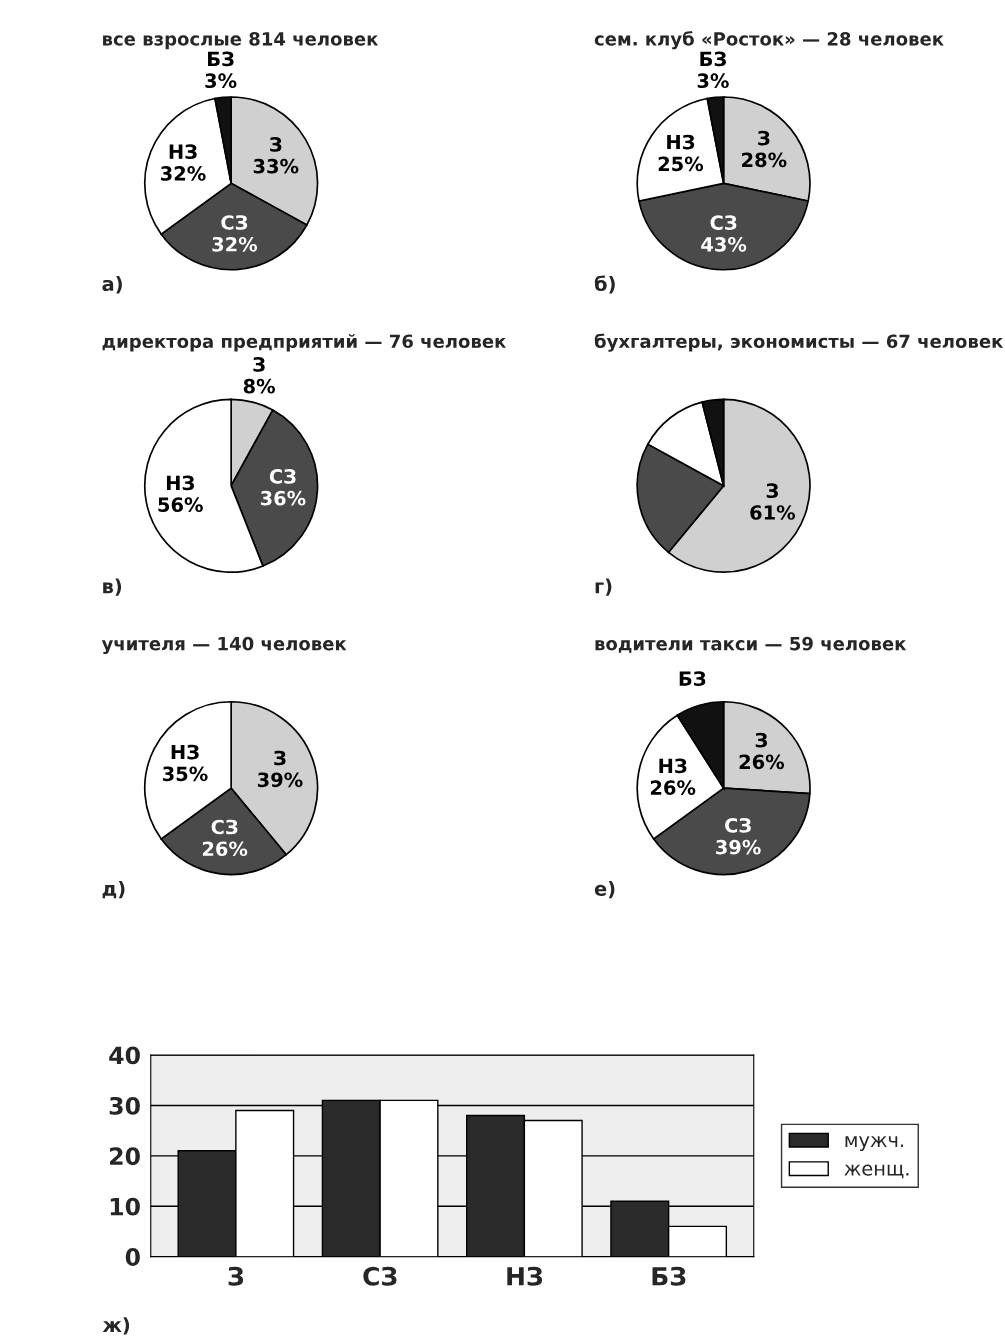 The image size is (1005, 1344). I want to click on text: г), so click(603, 587).